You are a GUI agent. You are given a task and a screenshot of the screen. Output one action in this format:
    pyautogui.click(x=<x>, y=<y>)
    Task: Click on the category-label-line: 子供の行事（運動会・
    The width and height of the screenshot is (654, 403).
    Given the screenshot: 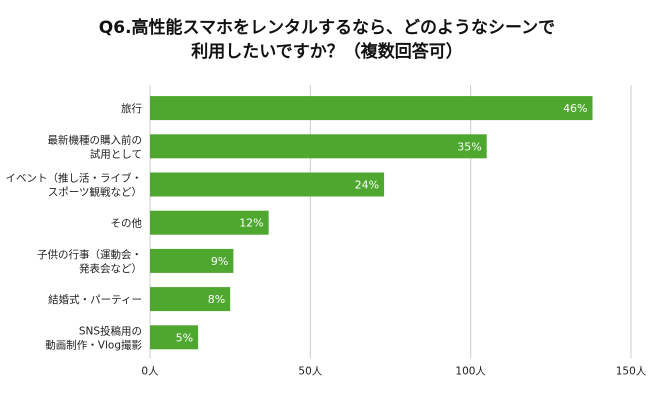 What is the action you would take?
    pyautogui.click(x=89, y=254)
    